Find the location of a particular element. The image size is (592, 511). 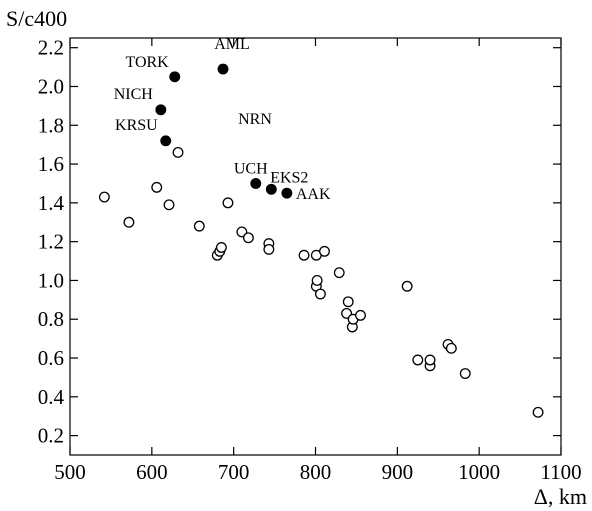

y-tick-label: 1.0 is located at coordinates (51, 280).